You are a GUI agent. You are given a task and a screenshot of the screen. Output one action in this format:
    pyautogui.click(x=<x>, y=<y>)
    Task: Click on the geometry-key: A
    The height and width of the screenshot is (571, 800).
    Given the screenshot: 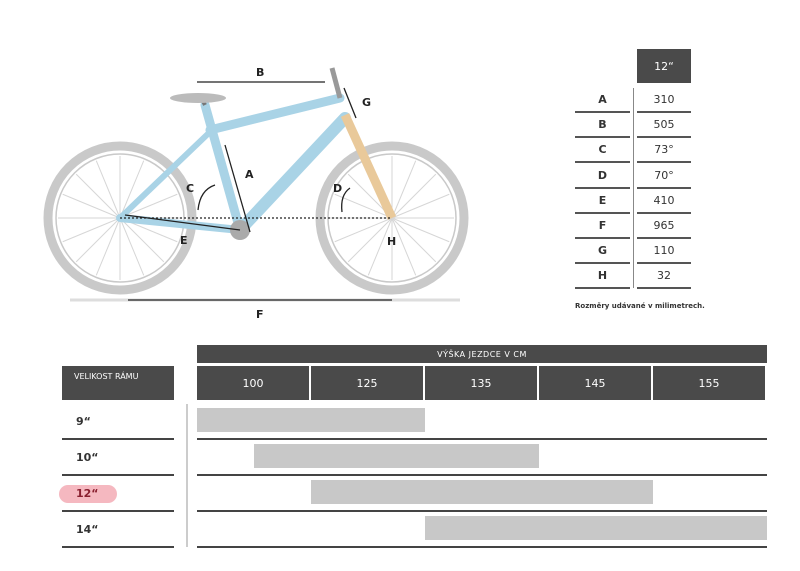 What is the action you would take?
    pyautogui.click(x=602, y=100)
    